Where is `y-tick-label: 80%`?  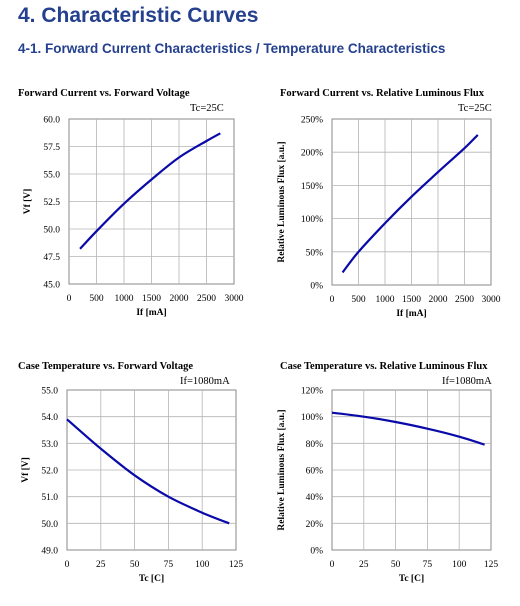 y-tick-label: 80% is located at coordinates (315, 445).